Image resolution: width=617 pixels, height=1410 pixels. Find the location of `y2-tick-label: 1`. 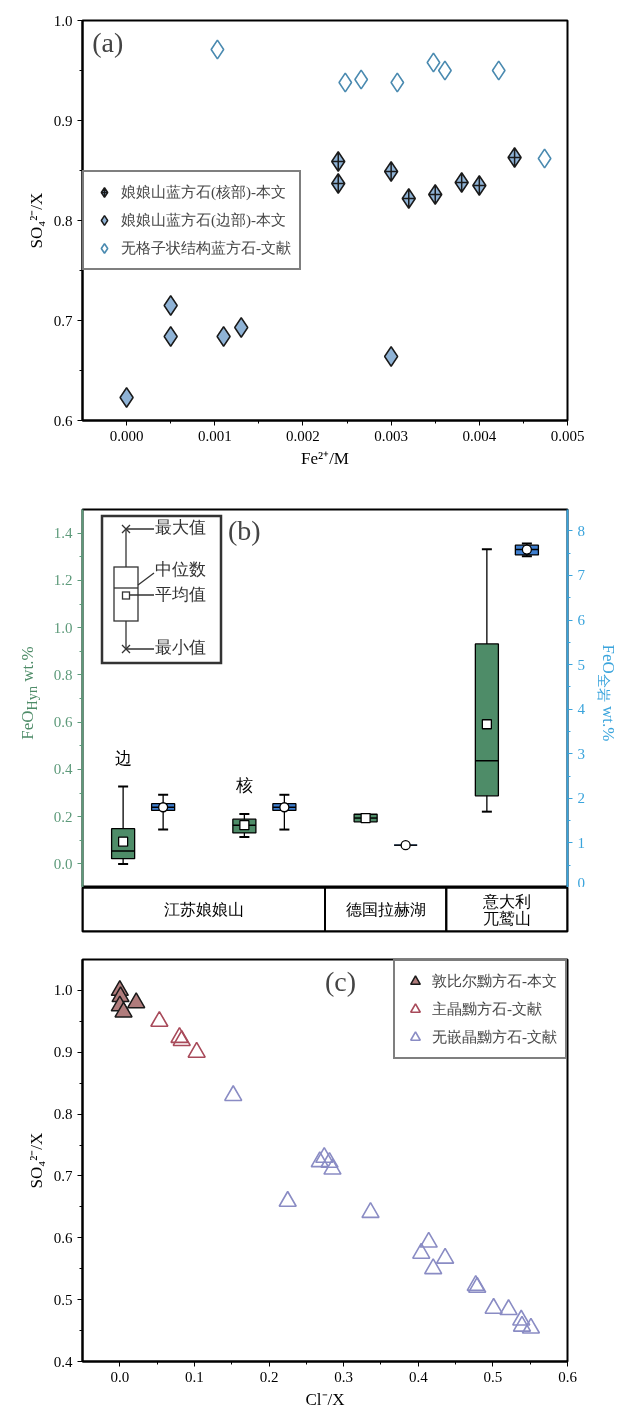

y2-tick-label: 1 is located at coordinates (581, 842).